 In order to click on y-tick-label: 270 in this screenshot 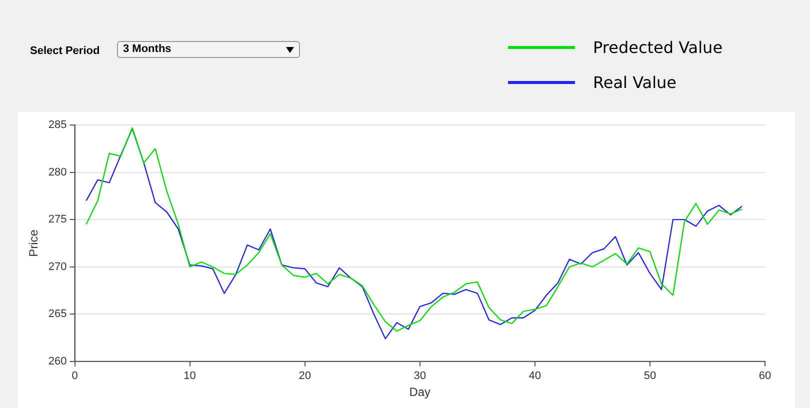, I will do `click(57, 266)`.